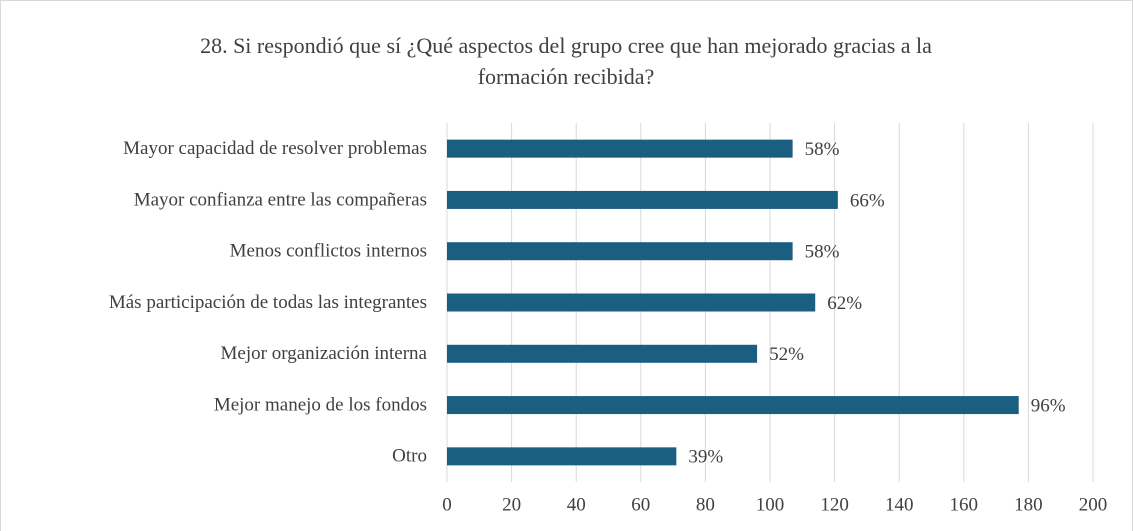 The width and height of the screenshot is (1133, 531). I want to click on x-tick-label: 100, so click(770, 504).